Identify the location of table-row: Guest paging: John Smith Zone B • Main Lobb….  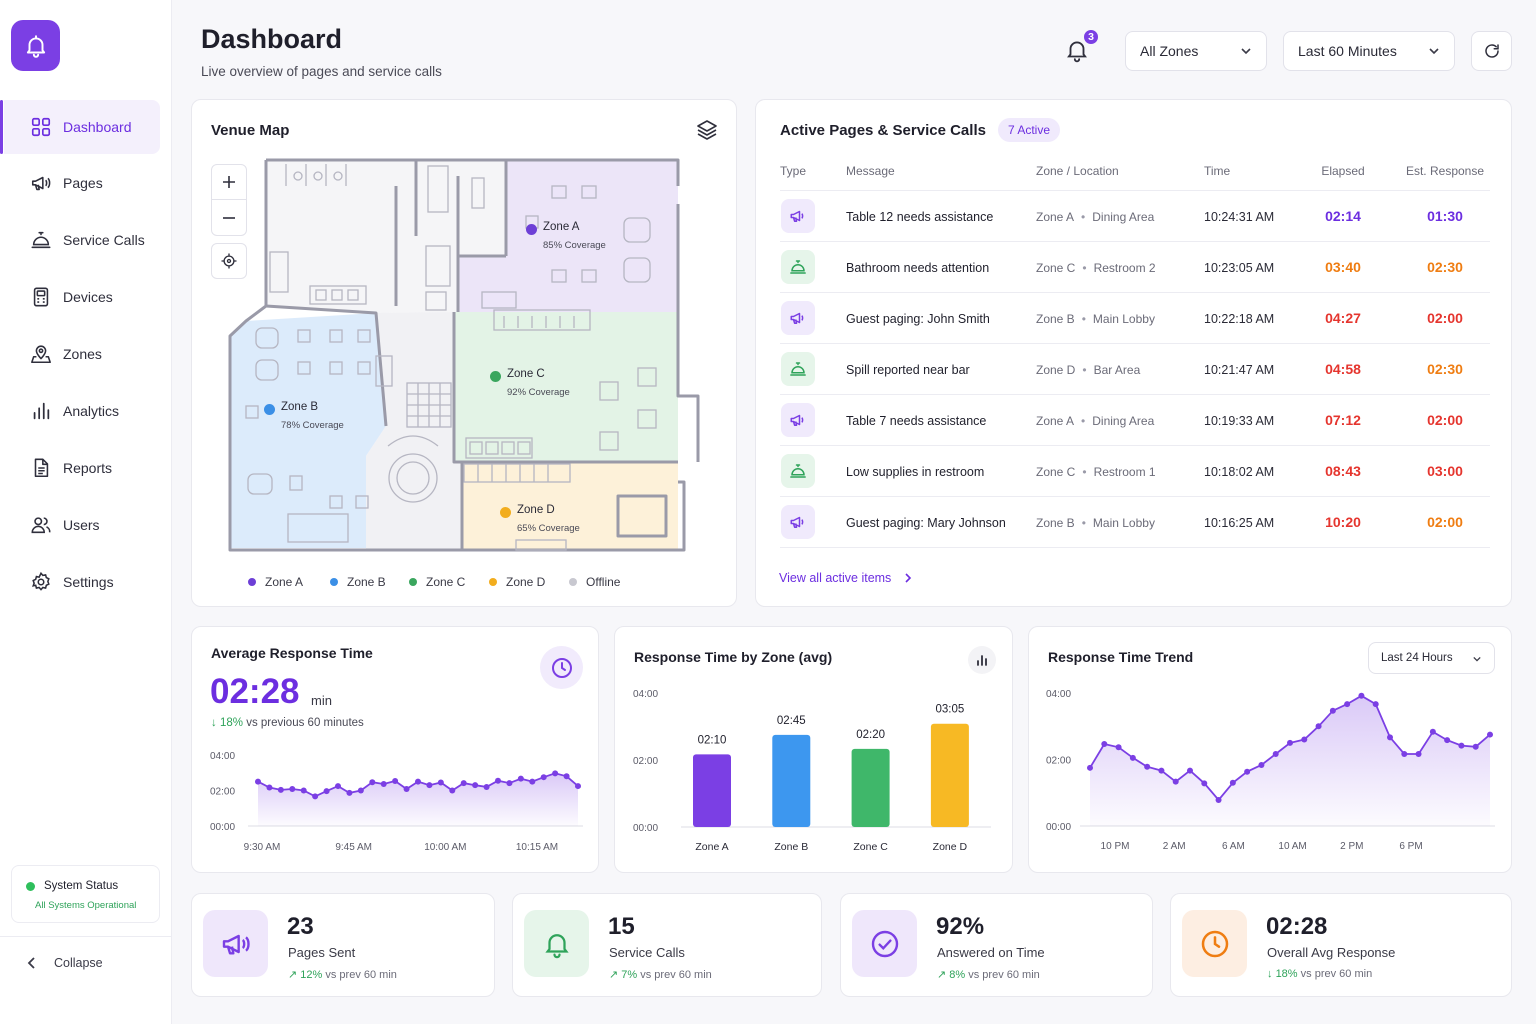
(1135, 317).